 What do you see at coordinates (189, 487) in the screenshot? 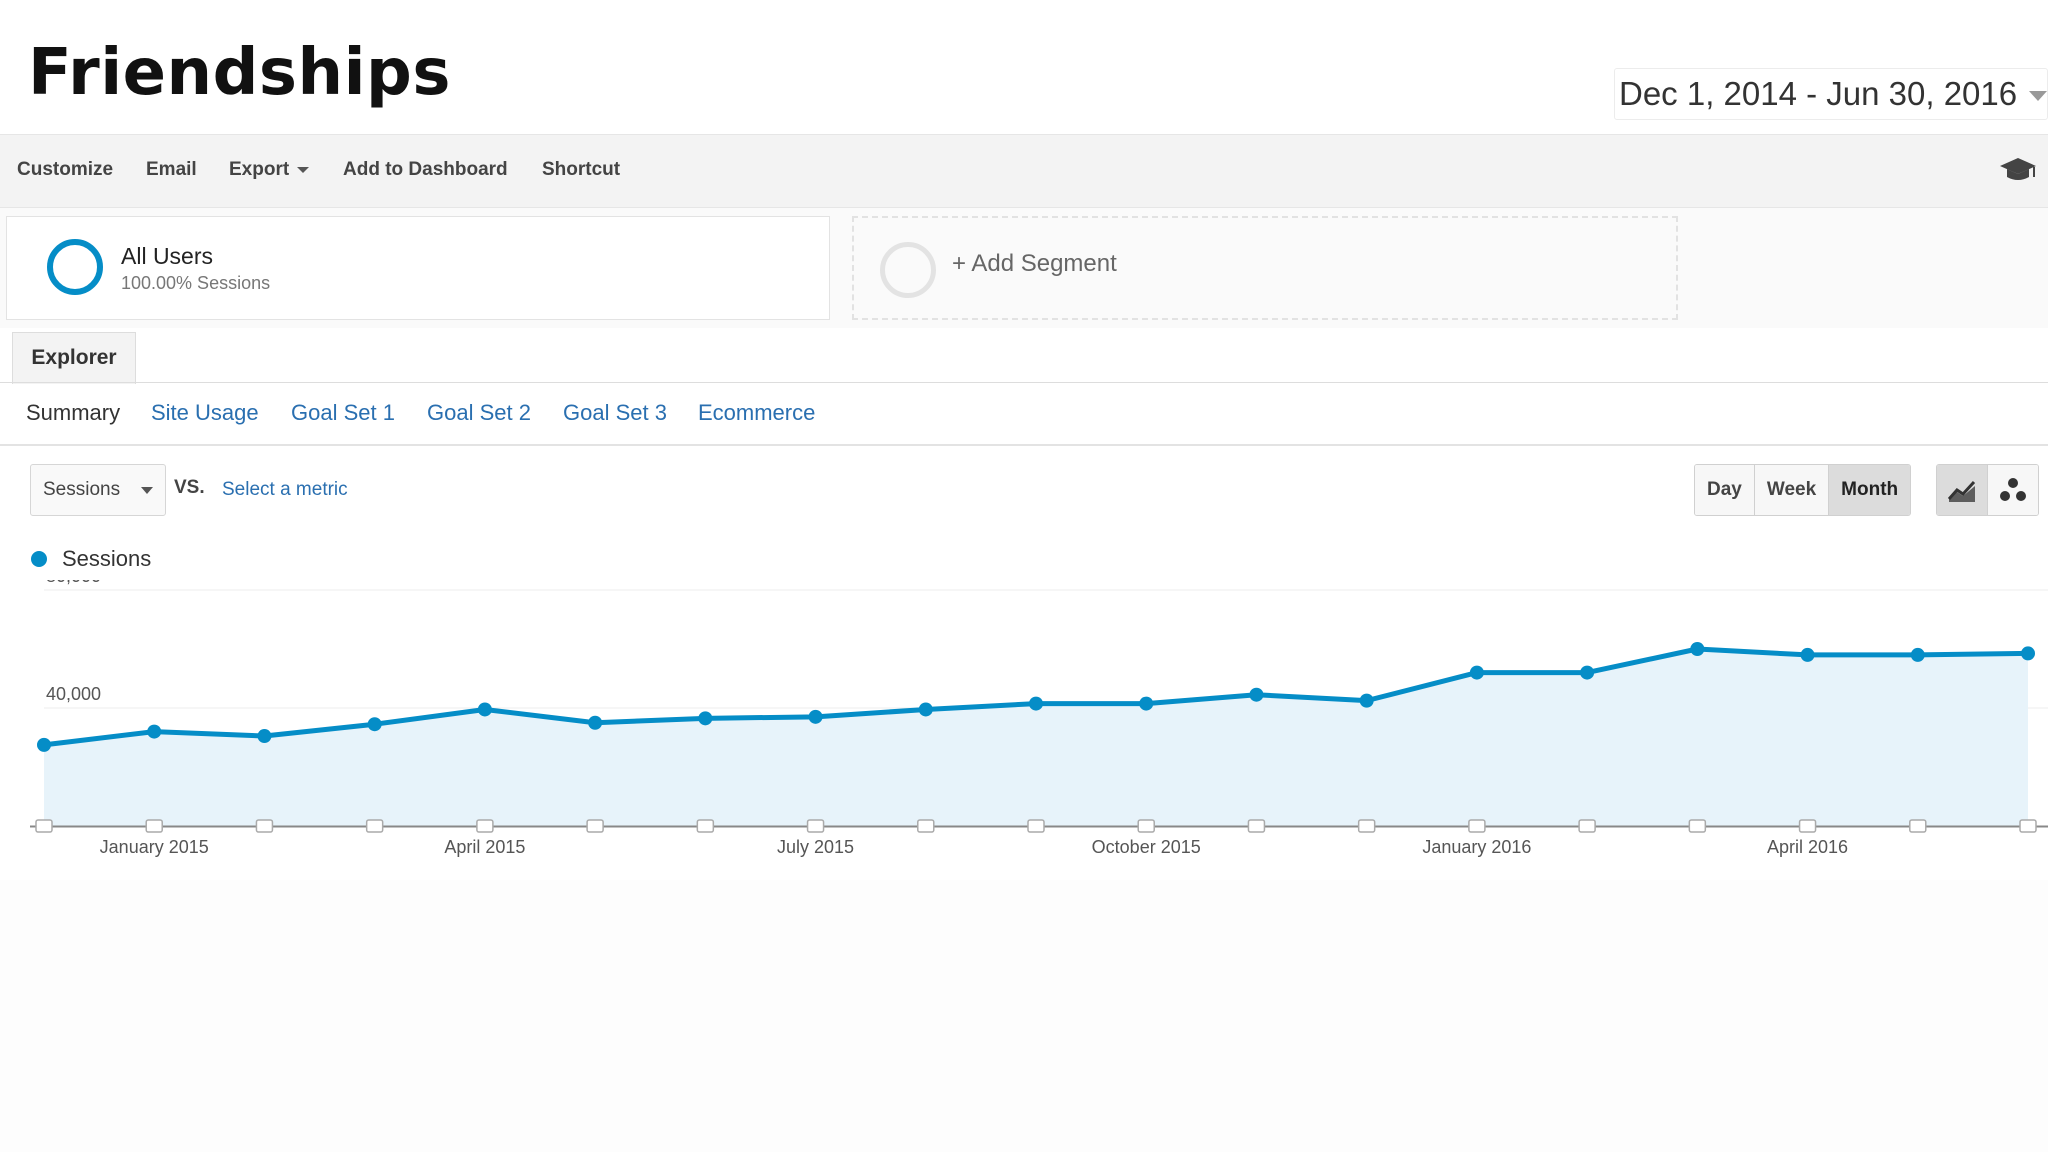
I see `vs-label: VS.` at bounding box center [189, 487].